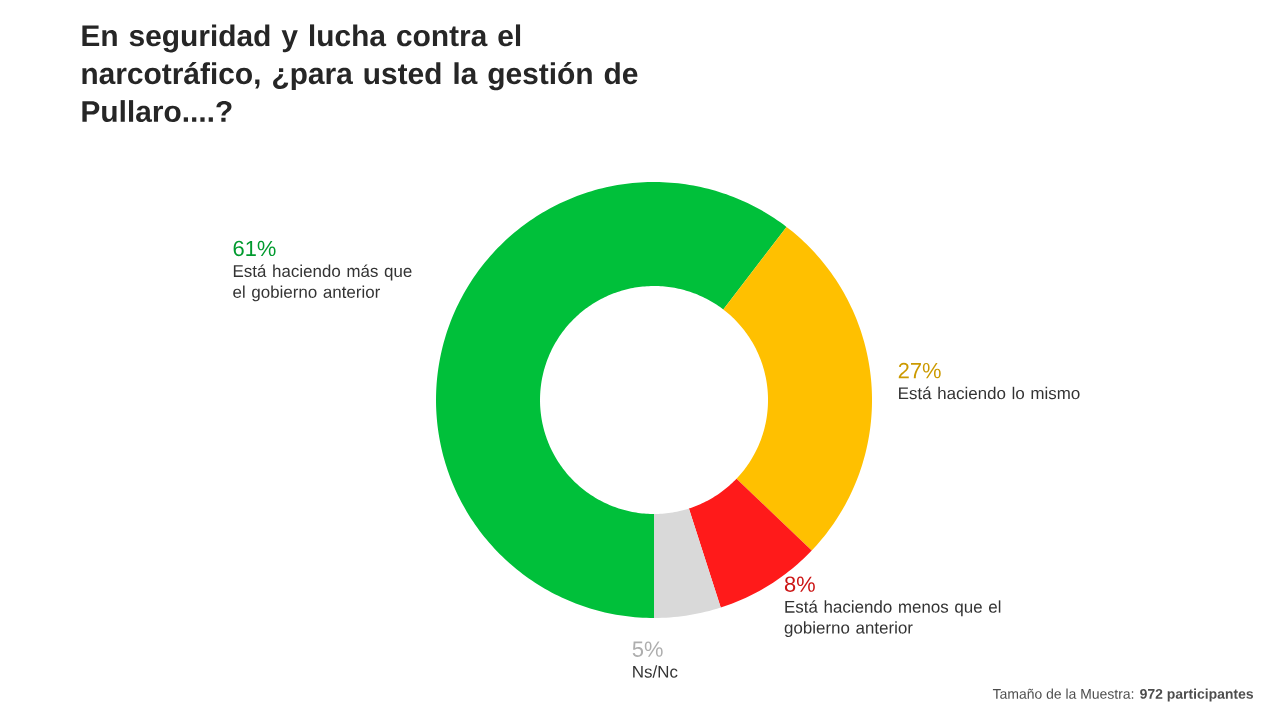 Image resolution: width=1284 pixels, height=722 pixels. I want to click on chart-title: En seguridad y lucha contra el narcotráfico, ¿para usted la gestión de Pullaro....?, so click(360, 73).